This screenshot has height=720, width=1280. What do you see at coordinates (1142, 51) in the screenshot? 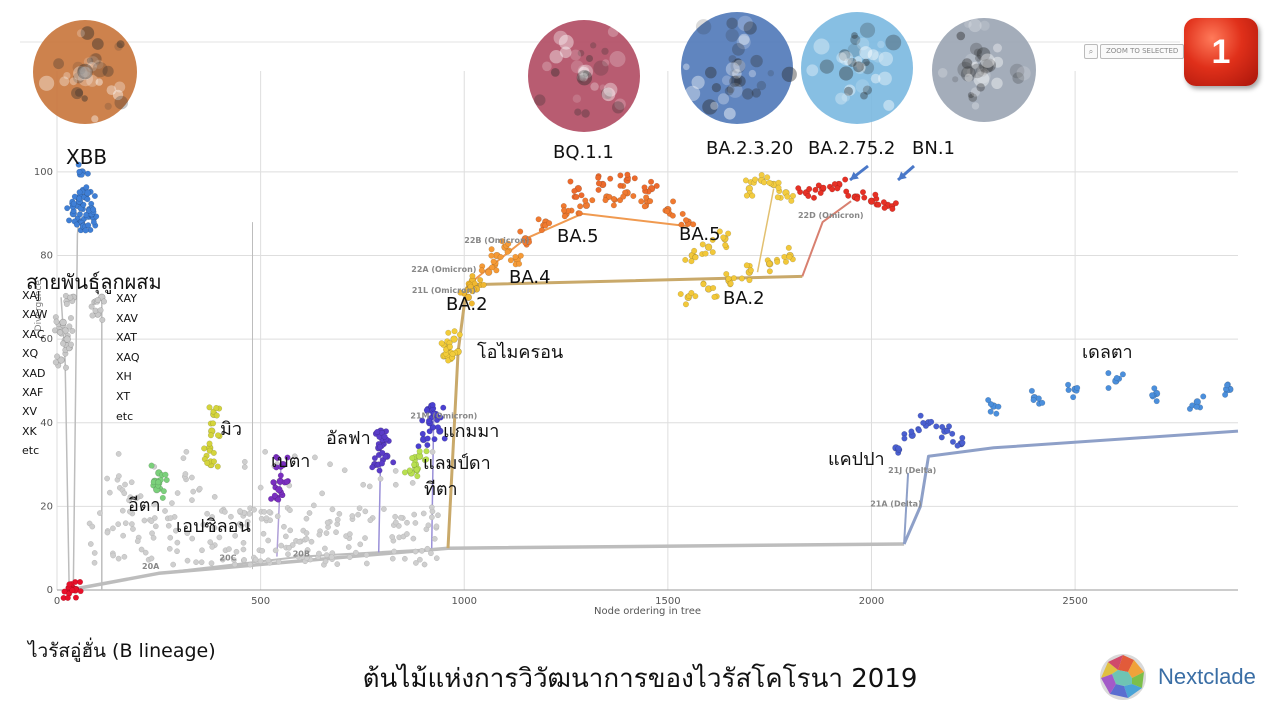
I see `zoom-to-selected-button: ZOOM TO SELECTED` at bounding box center [1142, 51].